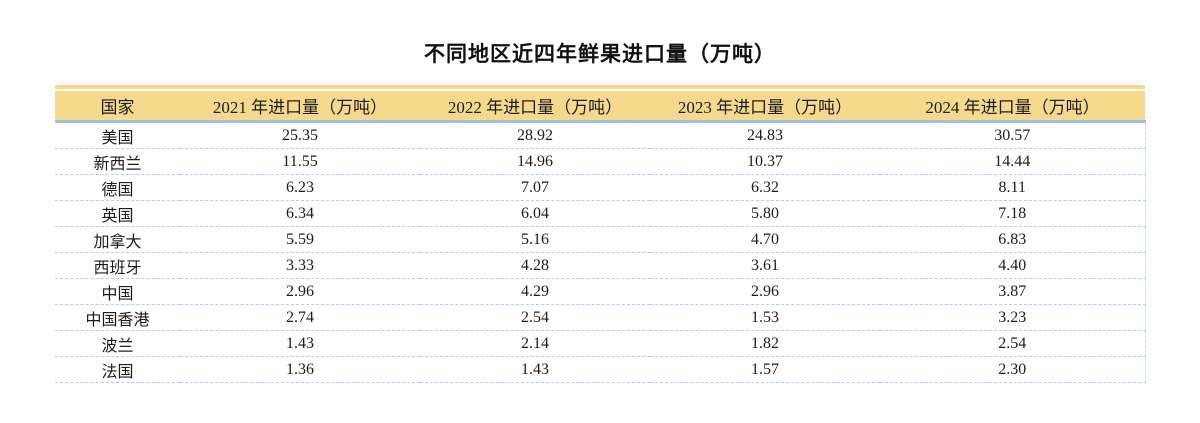 Image resolution: width=1200 pixels, height=423 pixels. Describe the element at coordinates (535, 135) in the screenshot. I see `value-cell: 28.92` at that location.